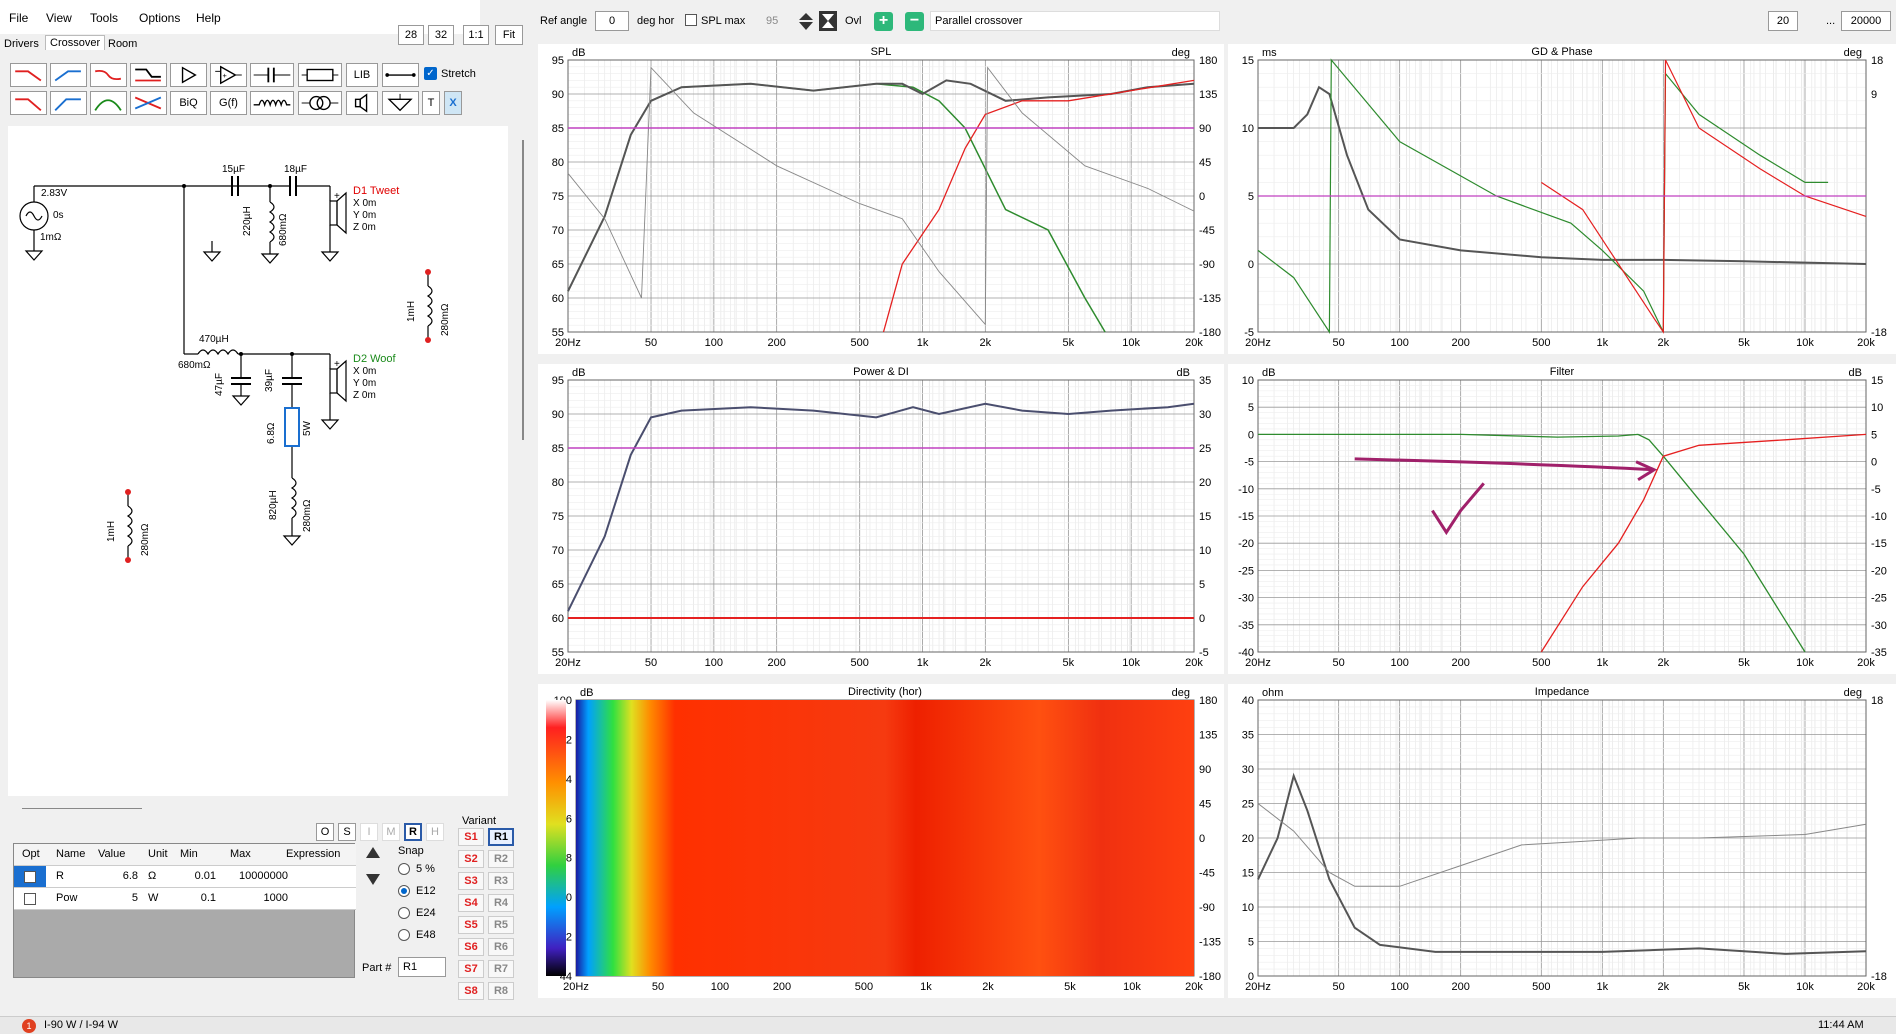  Describe the element at coordinates (263, 876) in the screenshot. I see `row-max: 10000000` at that location.